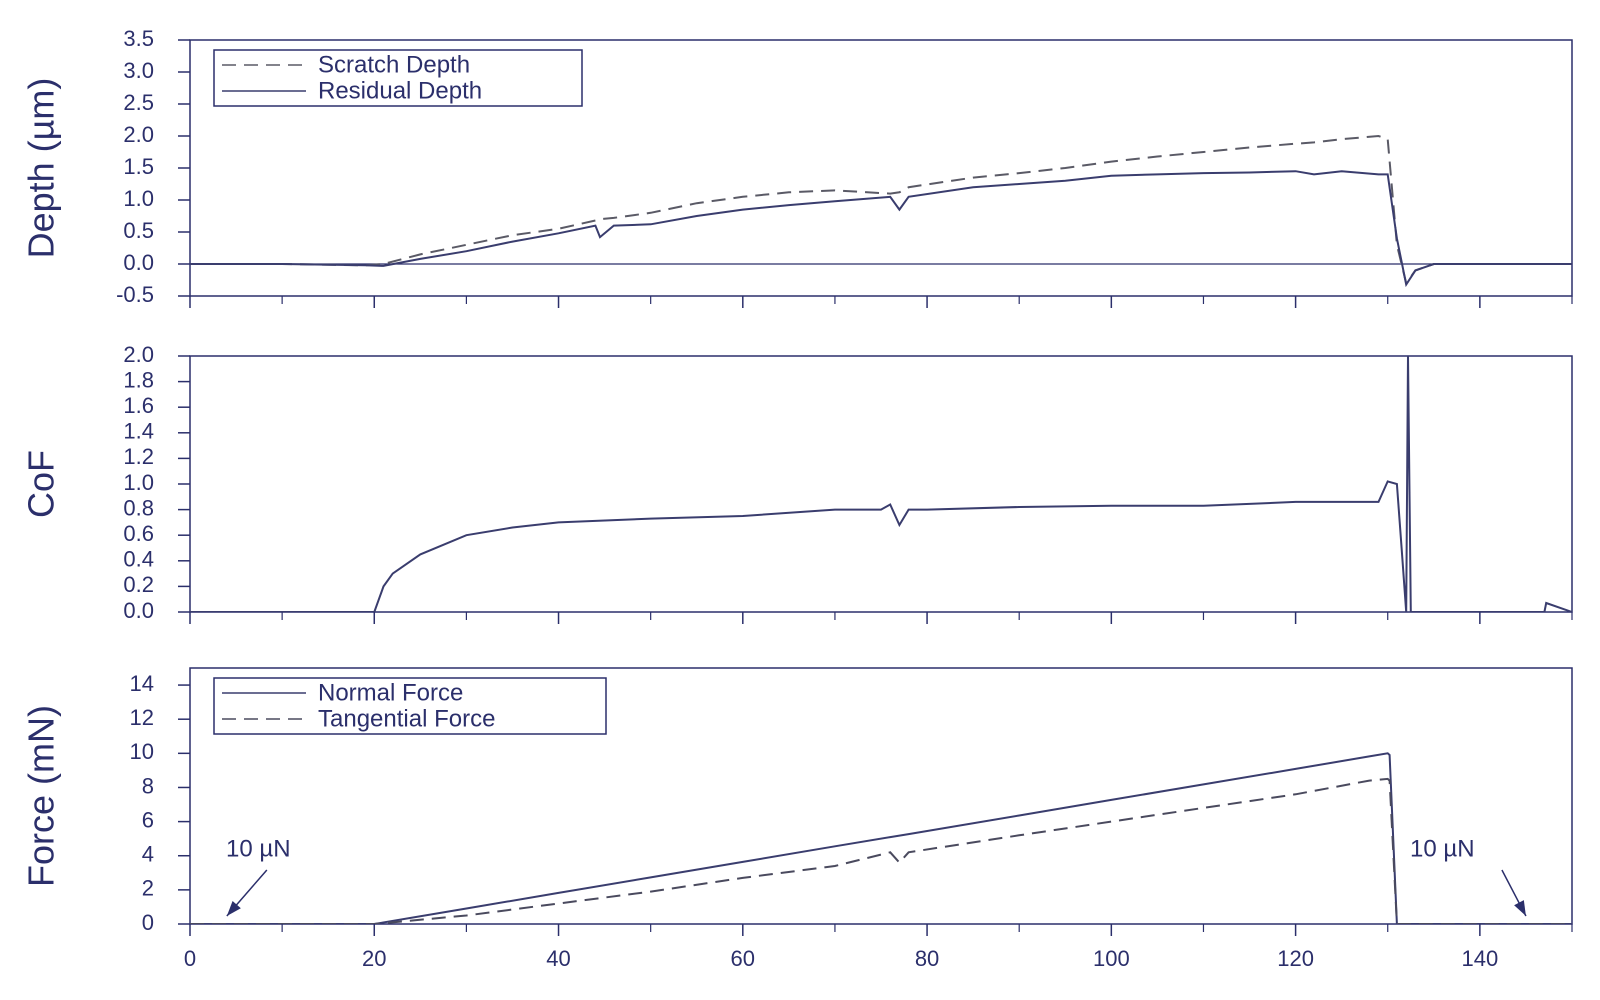 The width and height of the screenshot is (1600, 1000). I want to click on y-tick-label: 2, so click(148, 888).